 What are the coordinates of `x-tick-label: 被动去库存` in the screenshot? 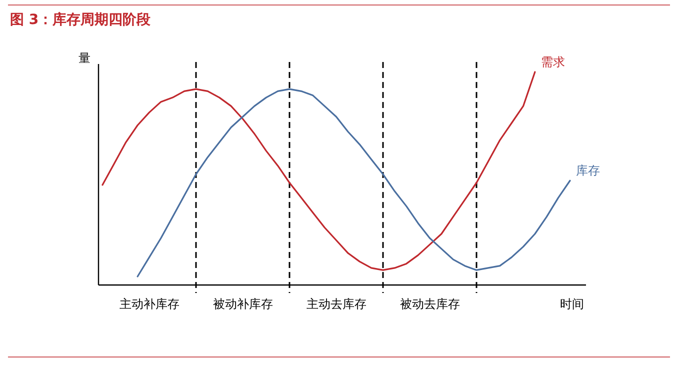 It's located at (430, 304).